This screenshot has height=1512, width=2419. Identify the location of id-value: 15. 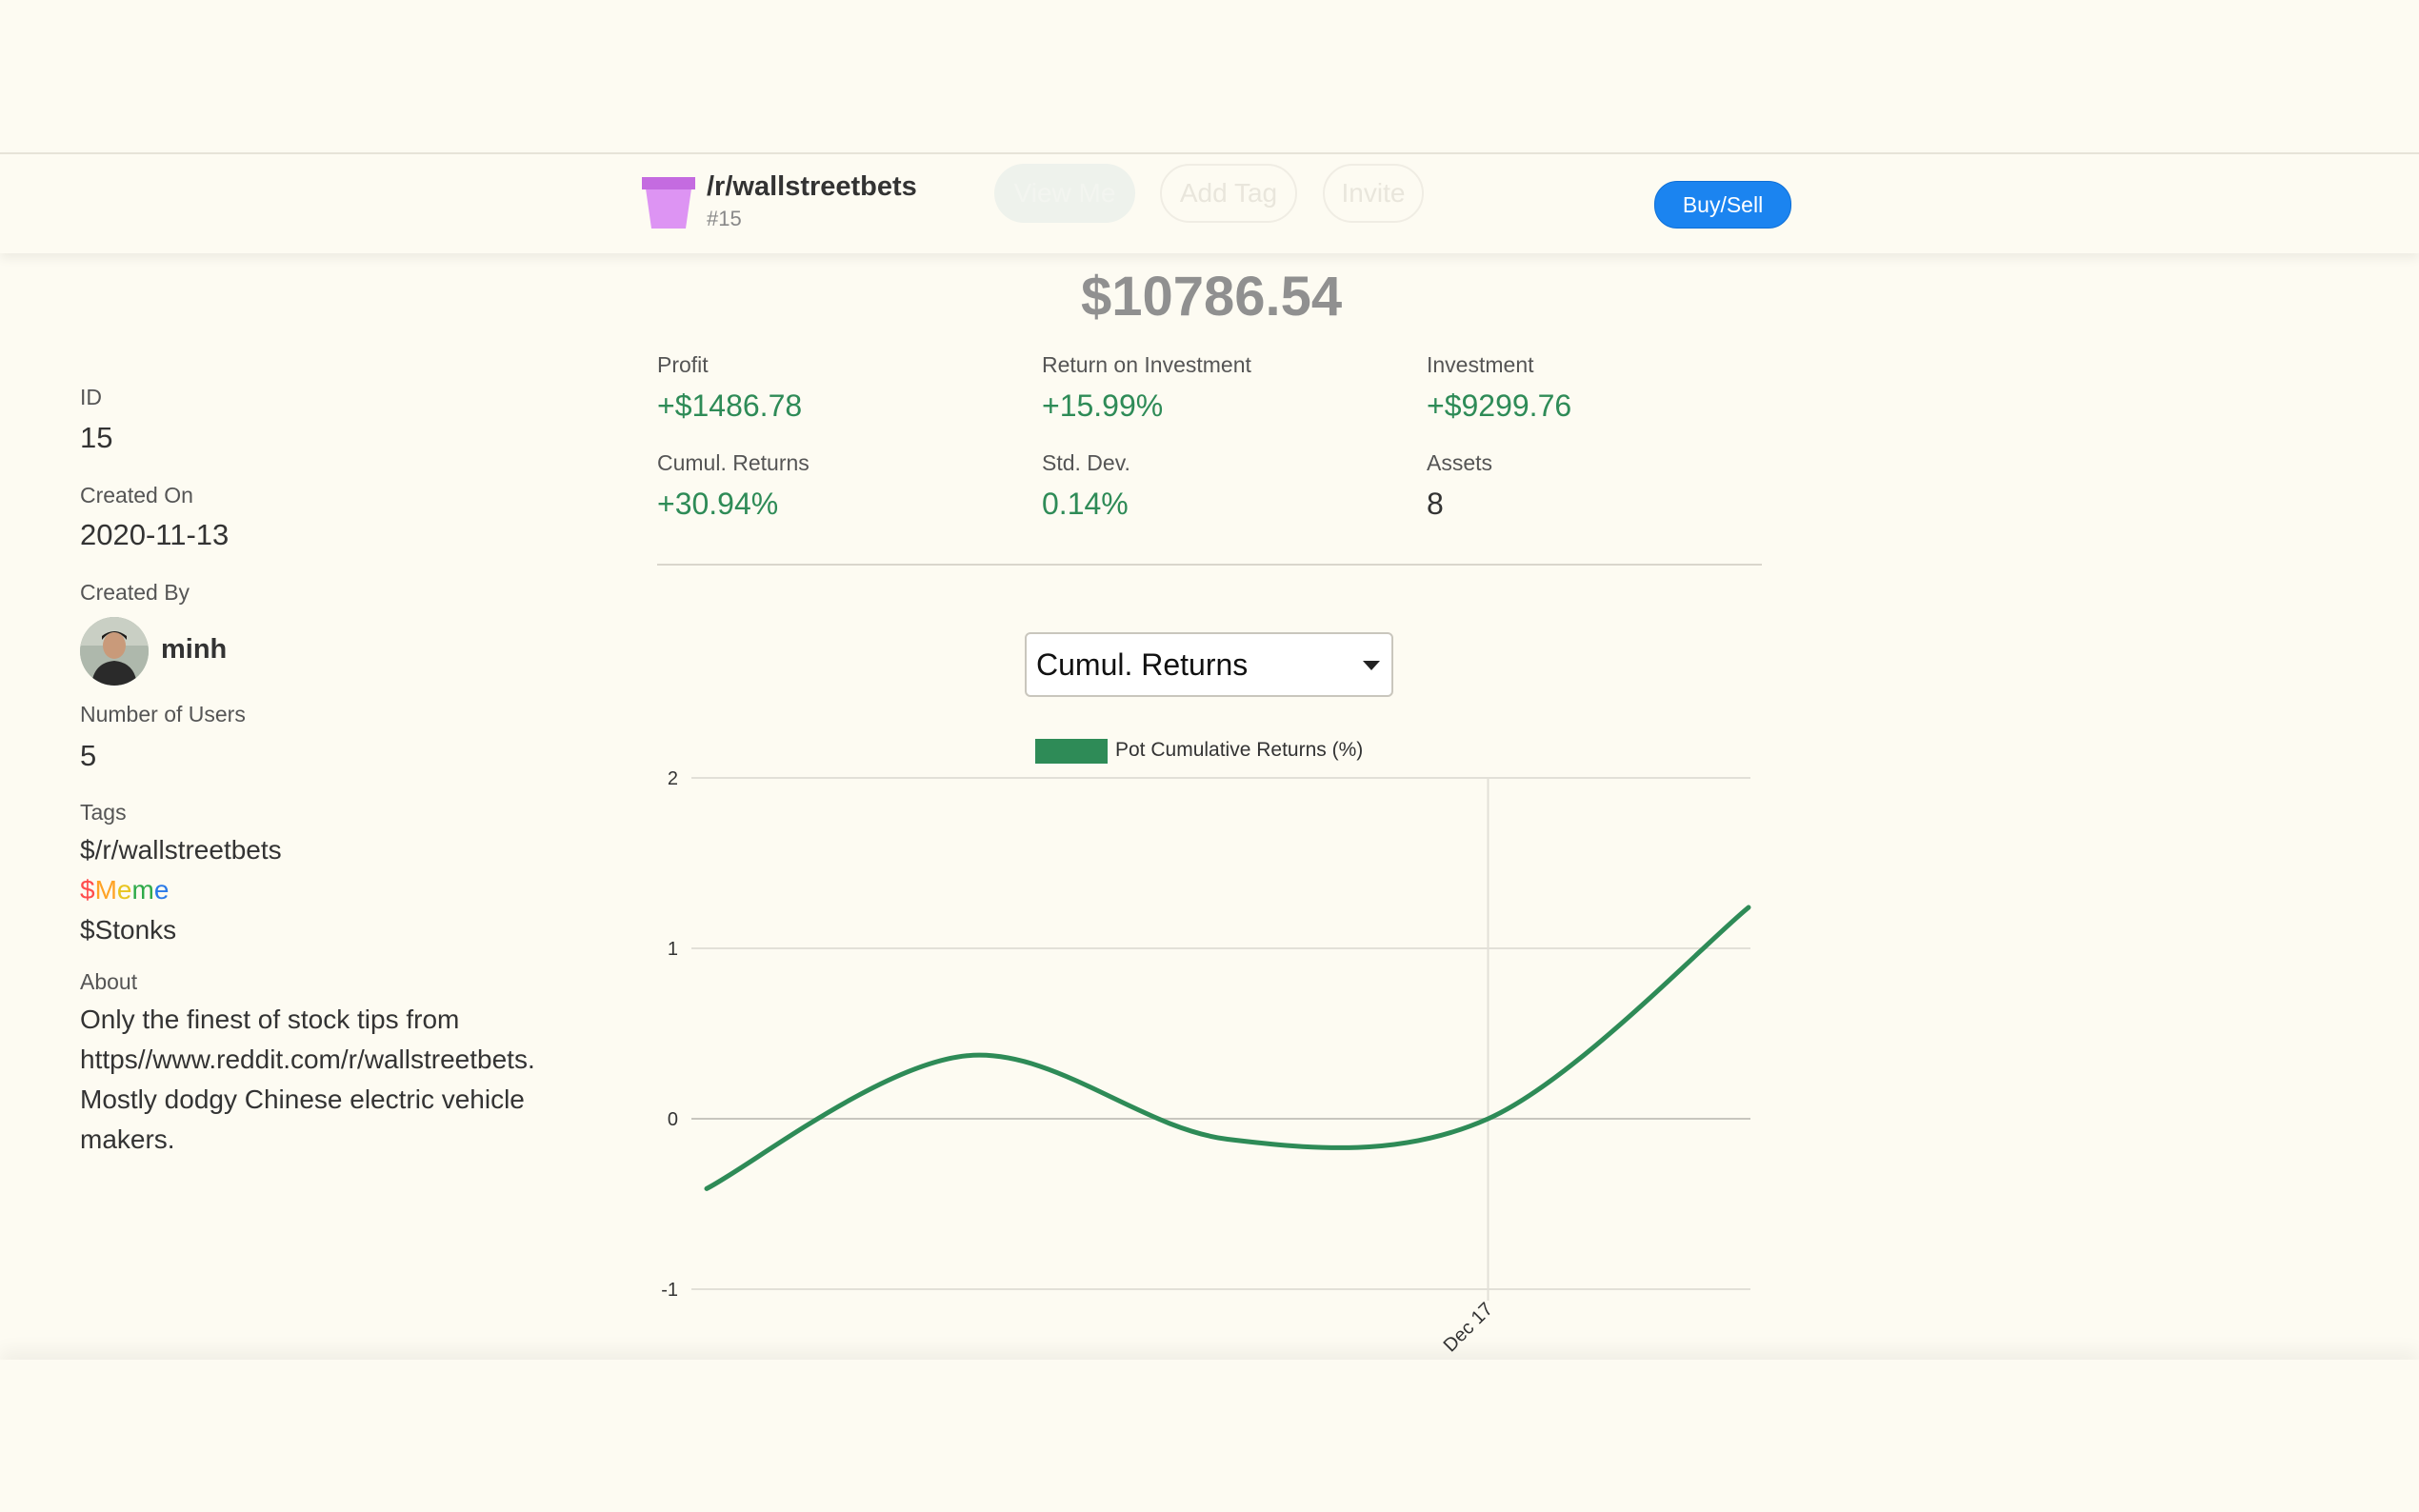
(96, 437).